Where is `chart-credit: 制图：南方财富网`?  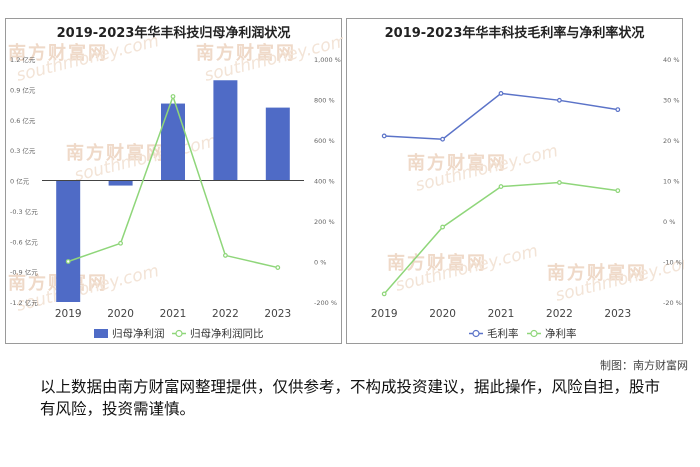
chart-credit: 制图：南方财富网 is located at coordinates (644, 365).